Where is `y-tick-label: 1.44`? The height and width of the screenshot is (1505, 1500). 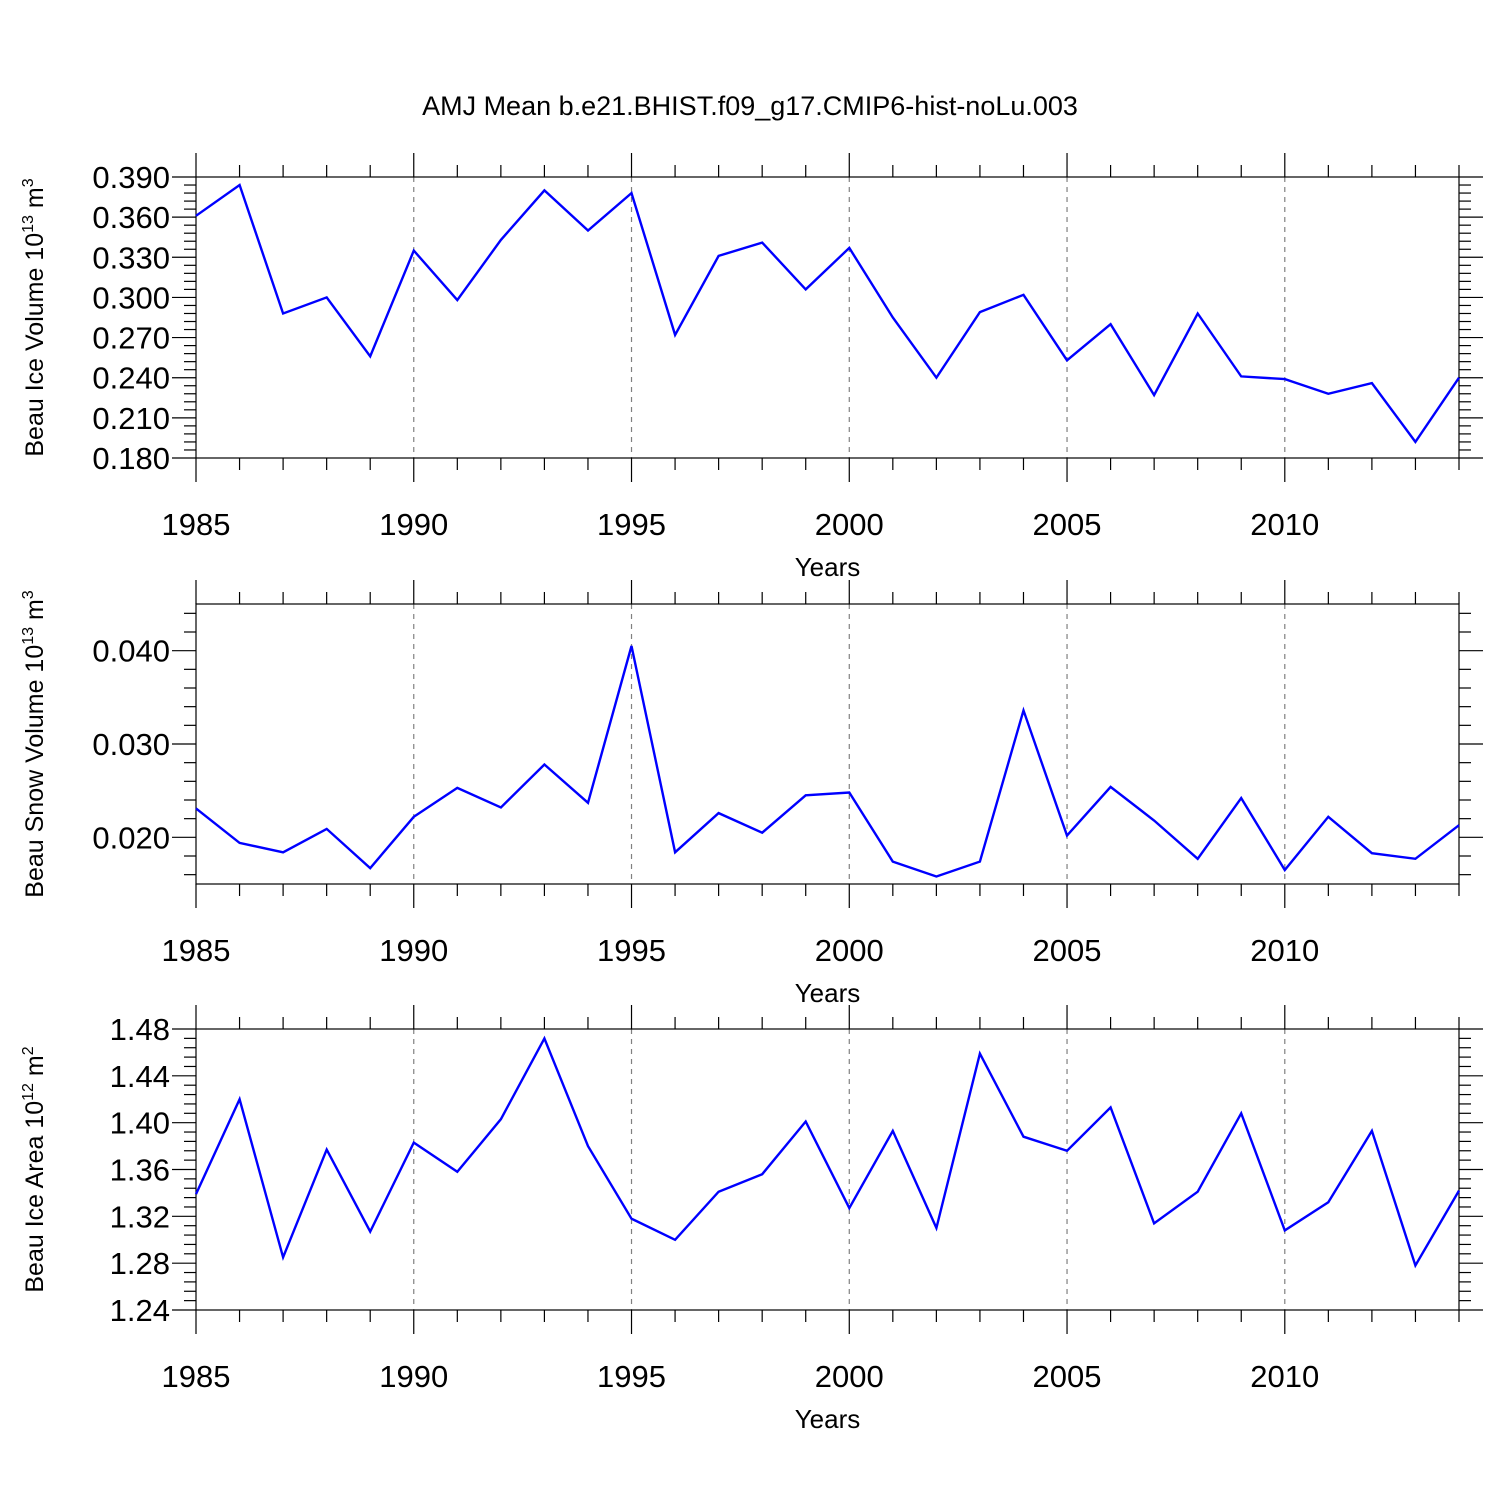 y-tick-label: 1.44 is located at coordinates (140, 1076).